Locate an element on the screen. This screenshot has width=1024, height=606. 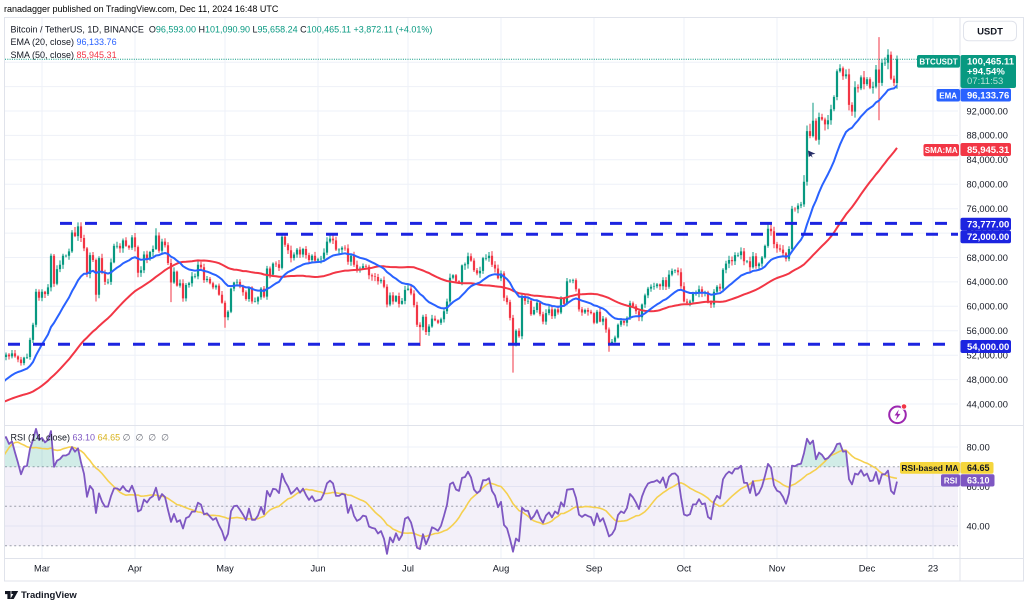
svg-text: 48,000.00 is located at coordinates (987, 380).